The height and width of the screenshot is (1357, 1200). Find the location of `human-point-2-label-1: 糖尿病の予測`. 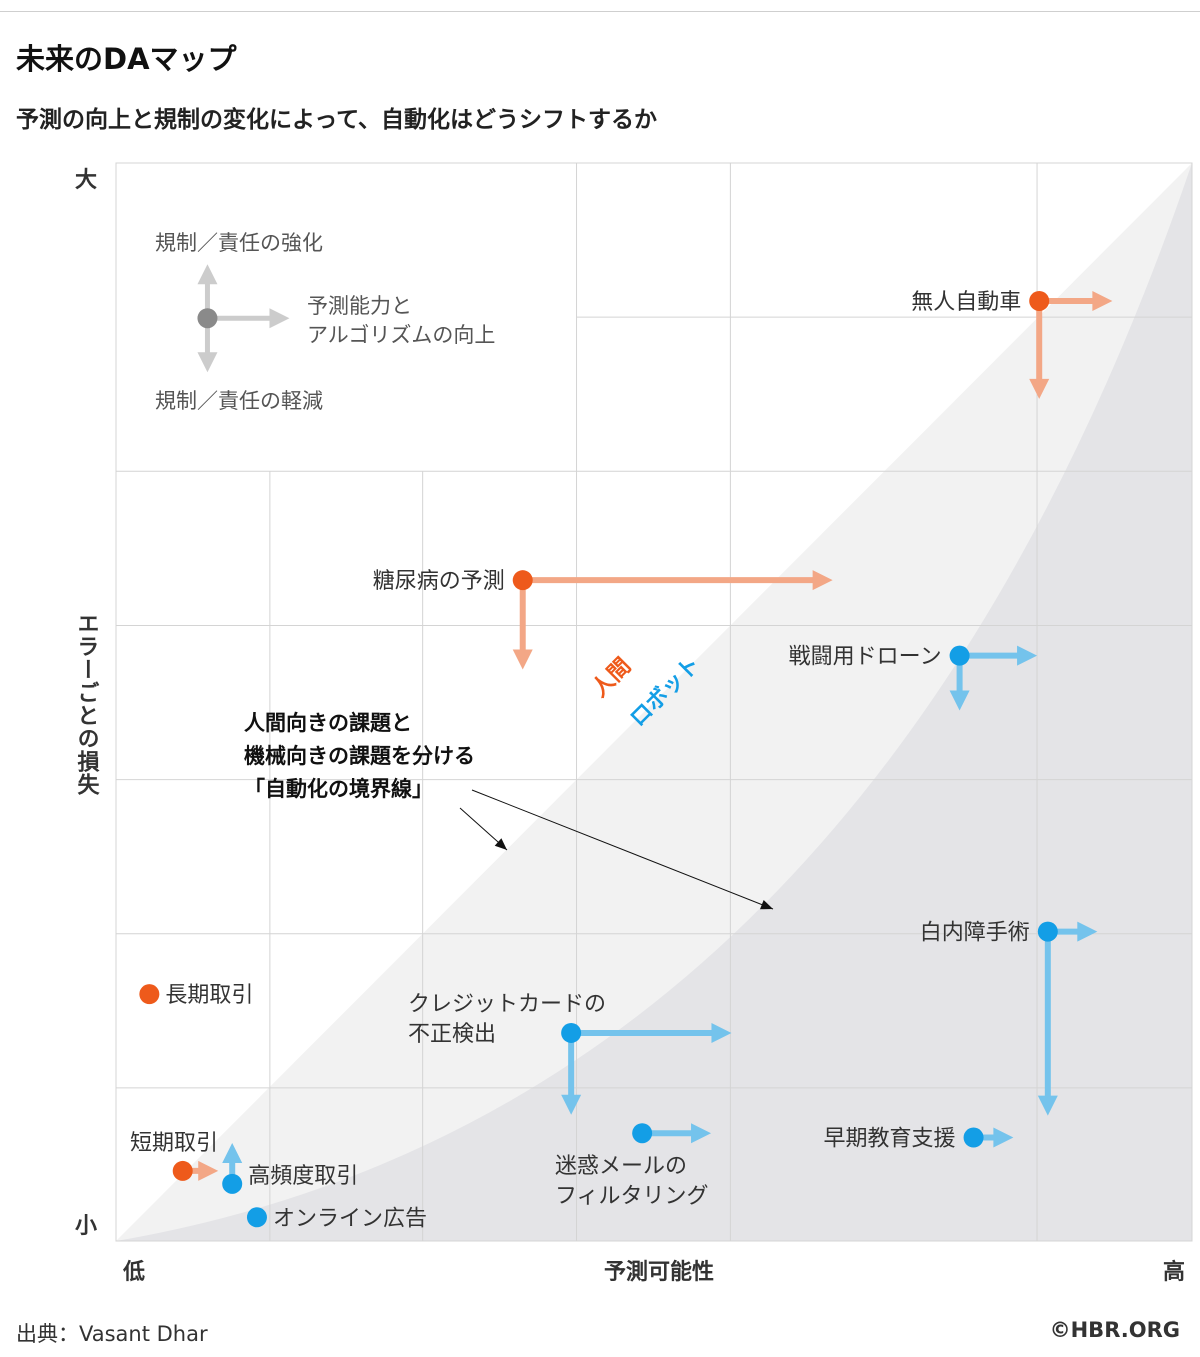

human-point-2-label-1: 糖尿病の予測 is located at coordinates (439, 581).